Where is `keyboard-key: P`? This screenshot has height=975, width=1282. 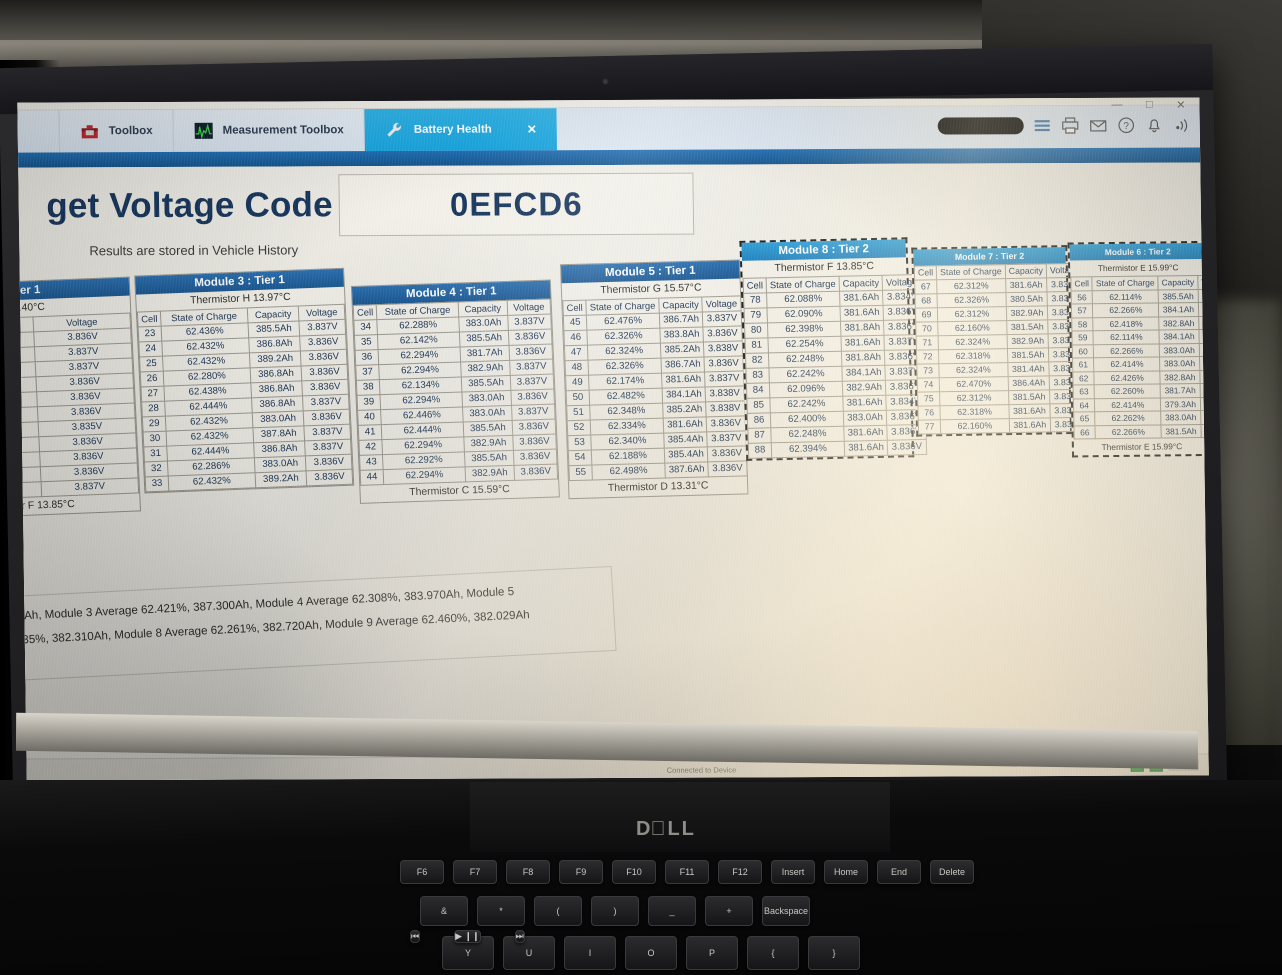 keyboard-key: P is located at coordinates (712, 953).